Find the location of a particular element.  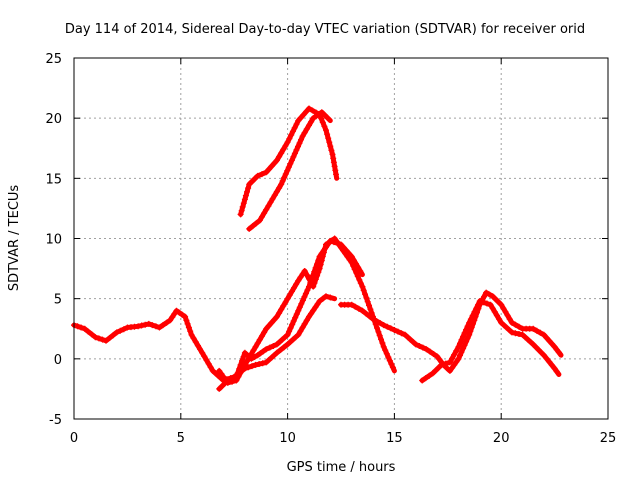

y-tick-label: 5 is located at coordinates (58, 300).